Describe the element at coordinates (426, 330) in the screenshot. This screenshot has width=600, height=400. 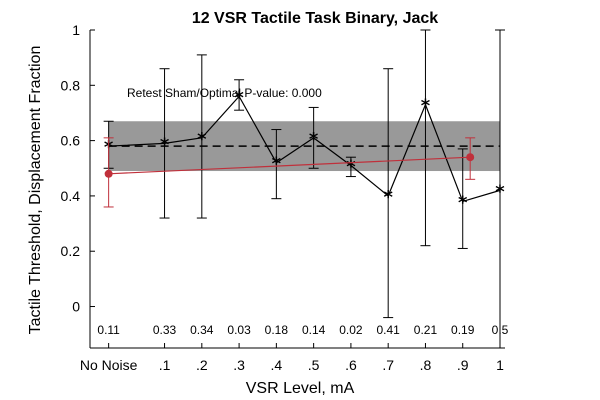
I see `p-value-label: 0.21` at that location.